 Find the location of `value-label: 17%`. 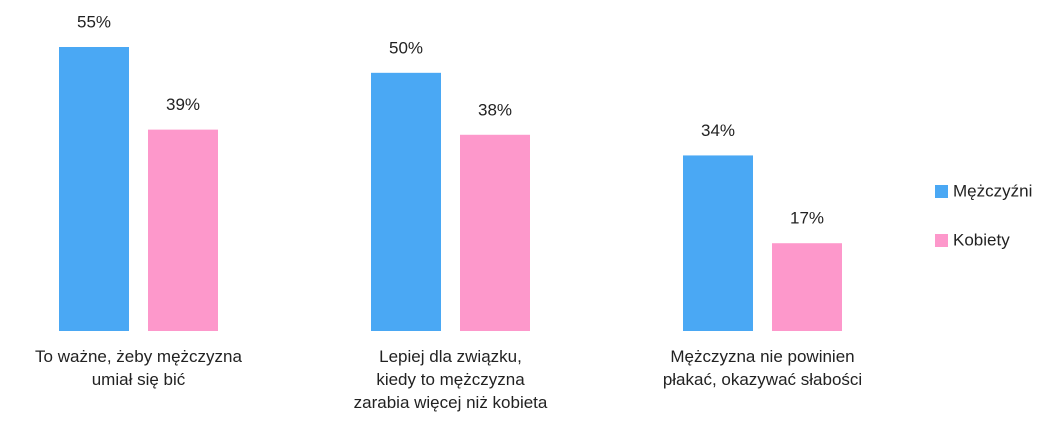

value-label: 17% is located at coordinates (807, 218).